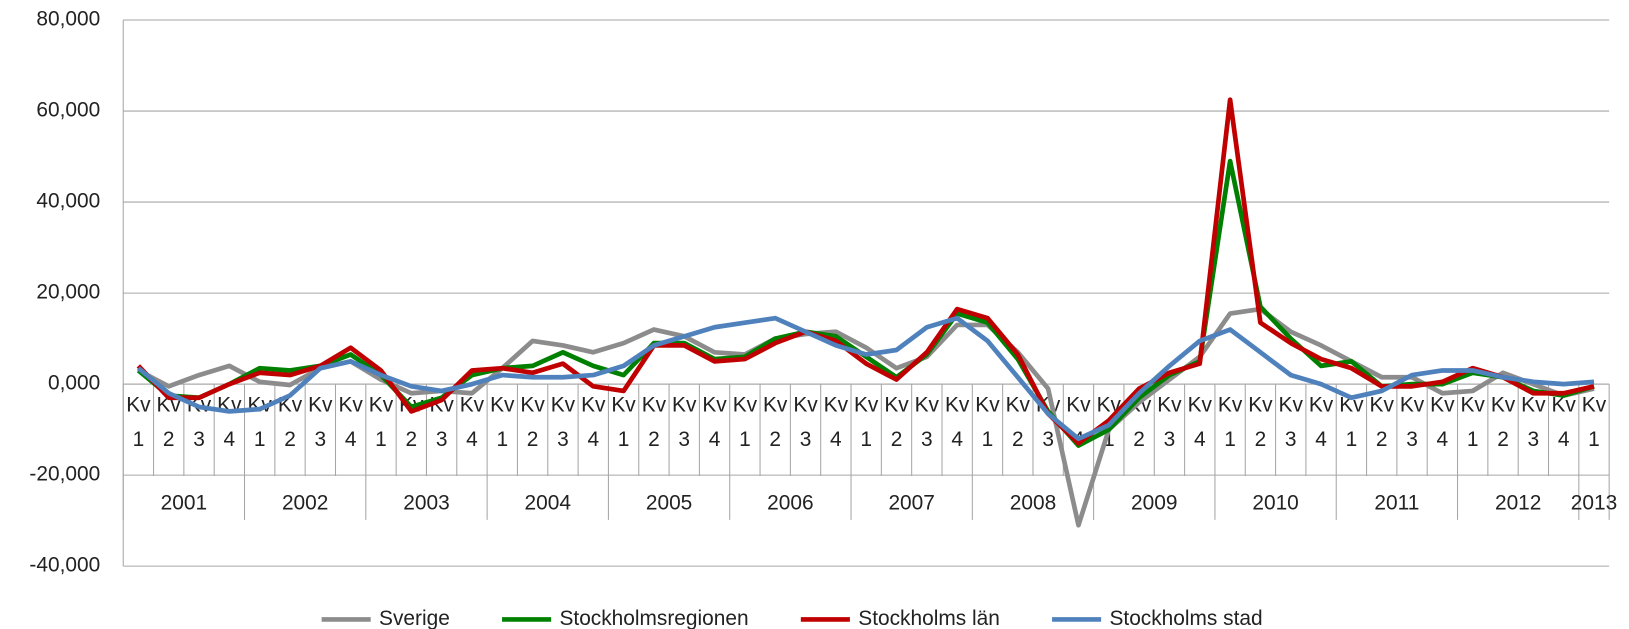  What do you see at coordinates (1594, 503) in the screenshot?
I see `group-label: 2013` at bounding box center [1594, 503].